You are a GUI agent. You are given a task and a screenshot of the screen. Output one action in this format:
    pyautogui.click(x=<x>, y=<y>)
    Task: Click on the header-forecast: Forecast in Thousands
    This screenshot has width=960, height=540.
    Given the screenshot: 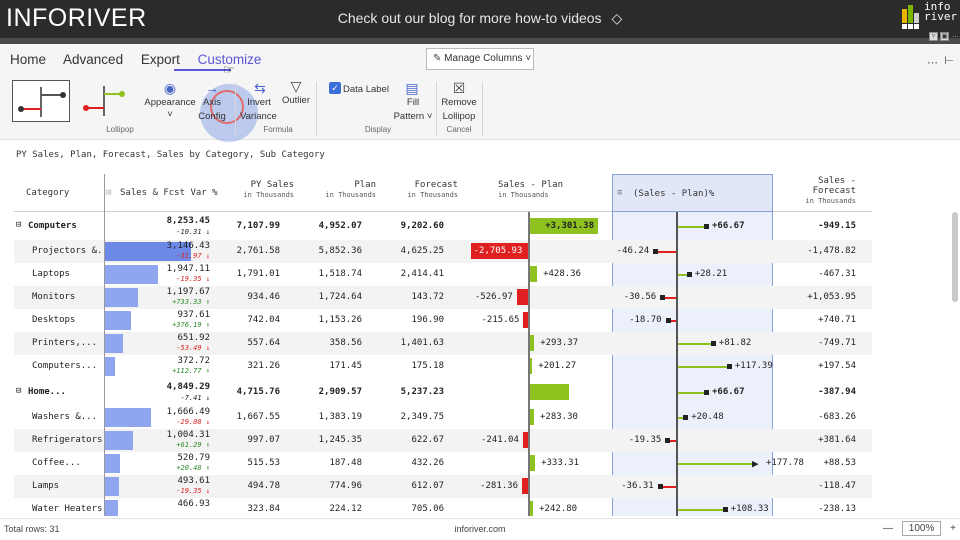 What is the action you would take?
    pyautogui.click(x=432, y=189)
    